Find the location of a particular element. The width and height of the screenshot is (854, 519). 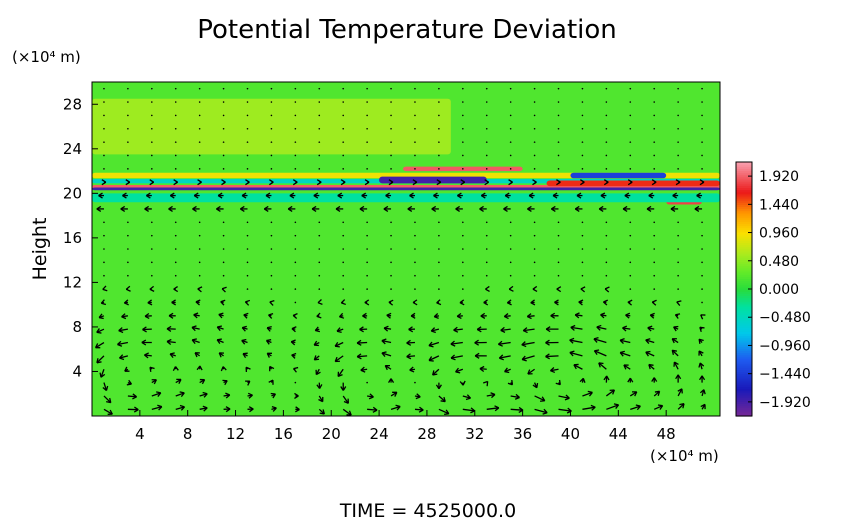

chart-title: Potential Temperature Deviation is located at coordinates (407, 30).